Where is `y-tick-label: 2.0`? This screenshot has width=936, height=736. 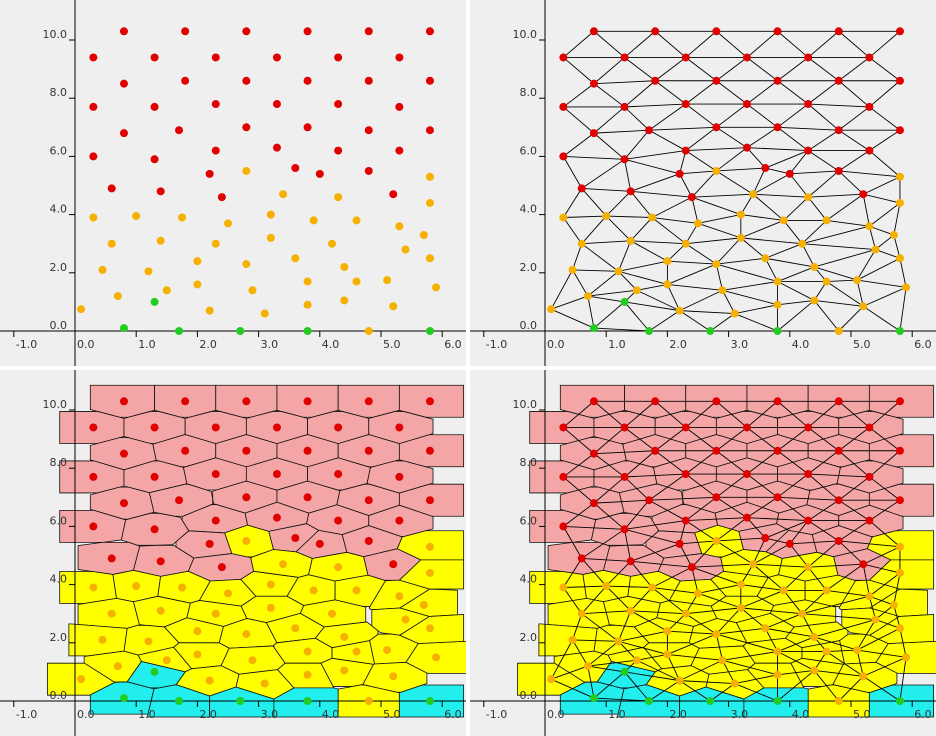 y-tick-label: 2.0 is located at coordinates (529, 637).